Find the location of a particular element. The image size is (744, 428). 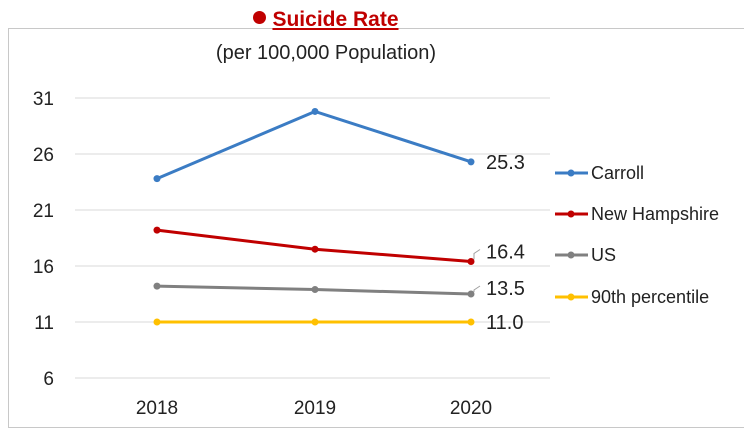

y-tick-label: 26 is located at coordinates (43, 155).